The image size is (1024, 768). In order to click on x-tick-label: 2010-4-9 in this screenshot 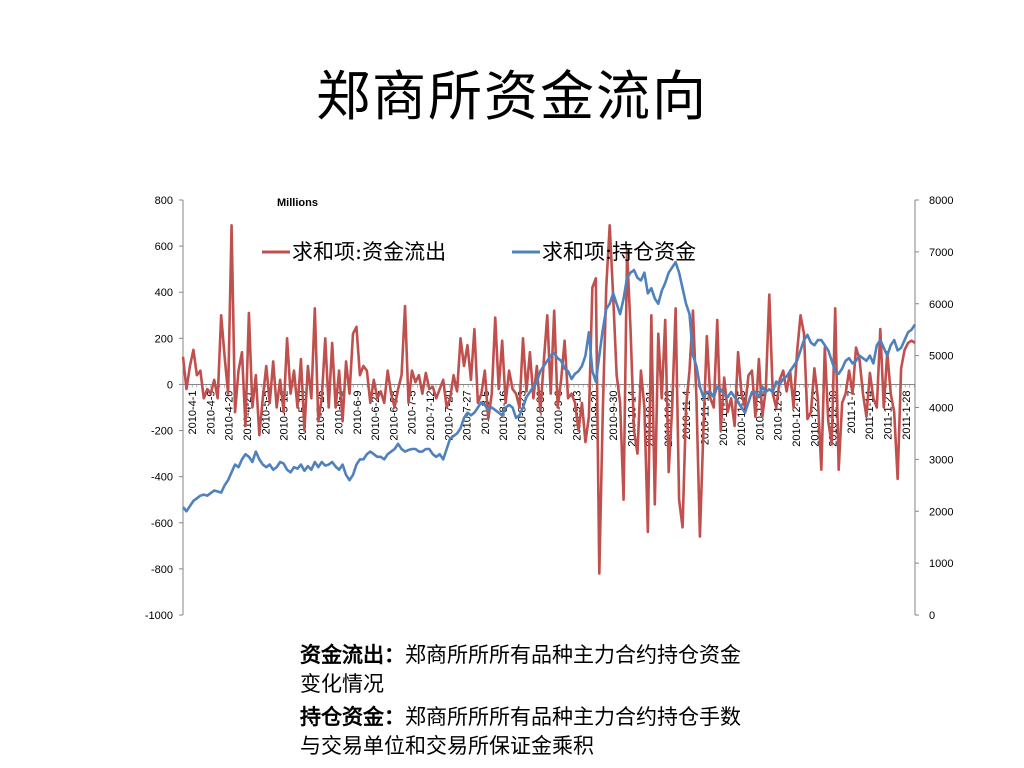, I will do `click(211, 412)`.